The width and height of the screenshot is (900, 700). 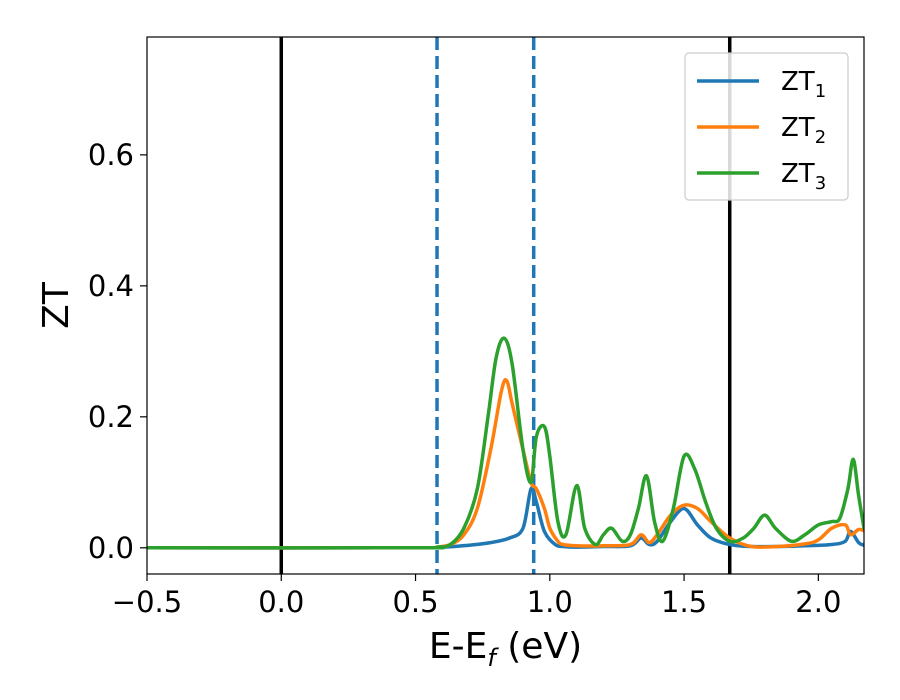 I want to click on legend-label-zt1: ZT1, so click(x=803, y=84).